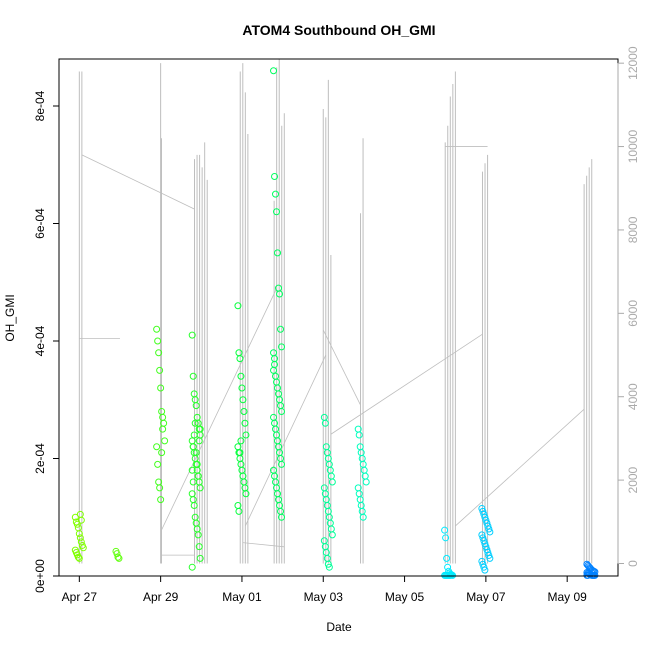  What do you see at coordinates (161, 597) in the screenshot?
I see `x-tick-label: Apr 29` at bounding box center [161, 597].